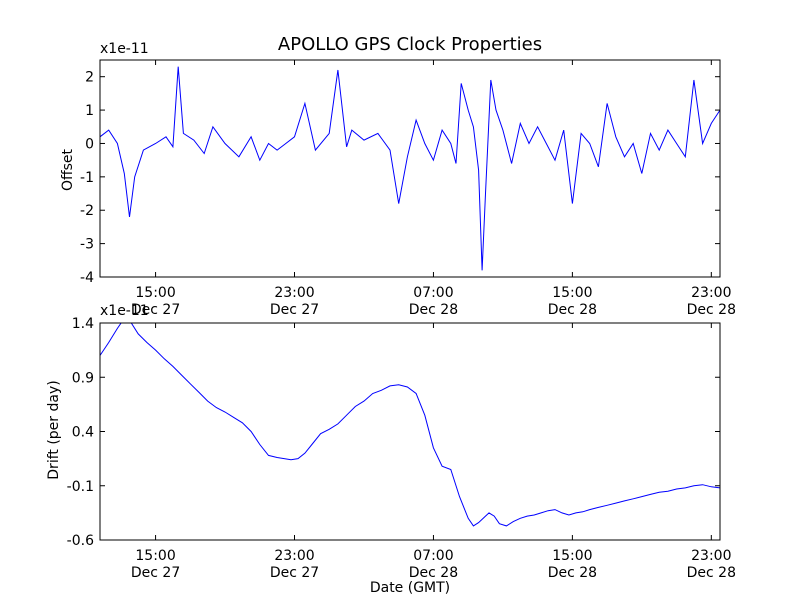 Image resolution: width=800 pixels, height=600 pixels. I want to click on drift-y-tick-label: 0.9, so click(83, 378).